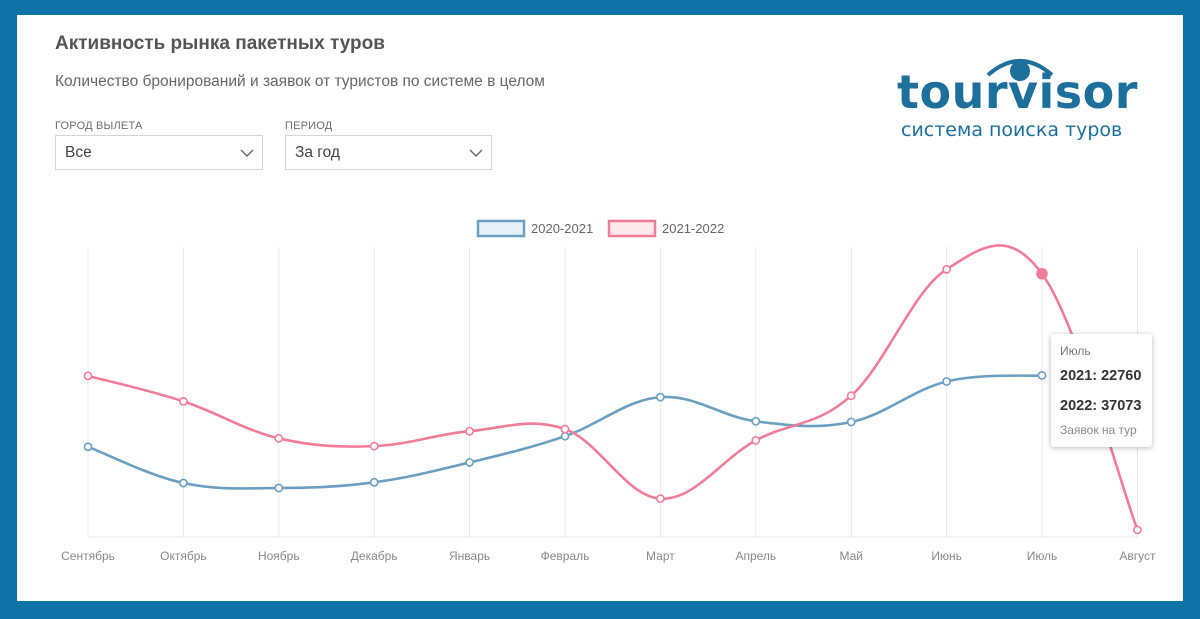 Image resolution: width=1200 pixels, height=619 pixels. What do you see at coordinates (317, 152) in the screenshot?
I see `period-select-value: За год` at bounding box center [317, 152].